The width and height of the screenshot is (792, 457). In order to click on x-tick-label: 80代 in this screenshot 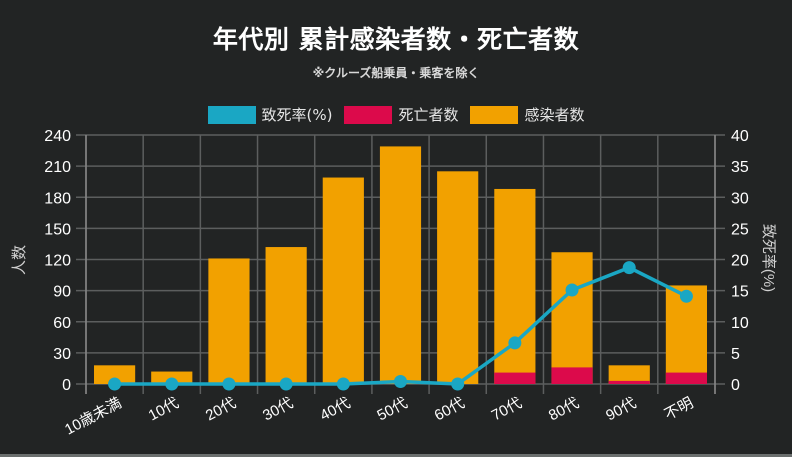, I will do `click(564, 410)`.